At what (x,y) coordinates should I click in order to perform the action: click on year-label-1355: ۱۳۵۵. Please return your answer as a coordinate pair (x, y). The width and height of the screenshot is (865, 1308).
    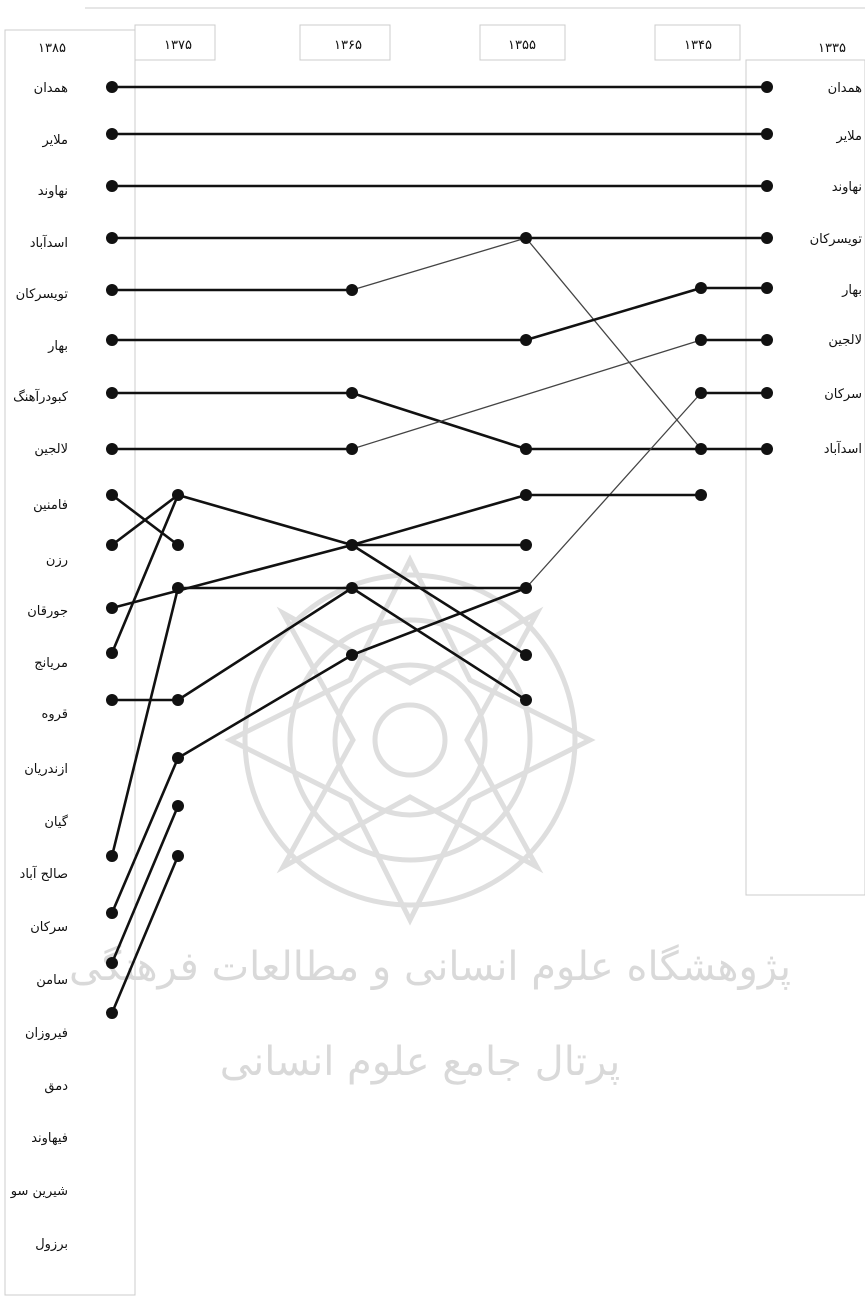
    Looking at the image, I should click on (522, 45).